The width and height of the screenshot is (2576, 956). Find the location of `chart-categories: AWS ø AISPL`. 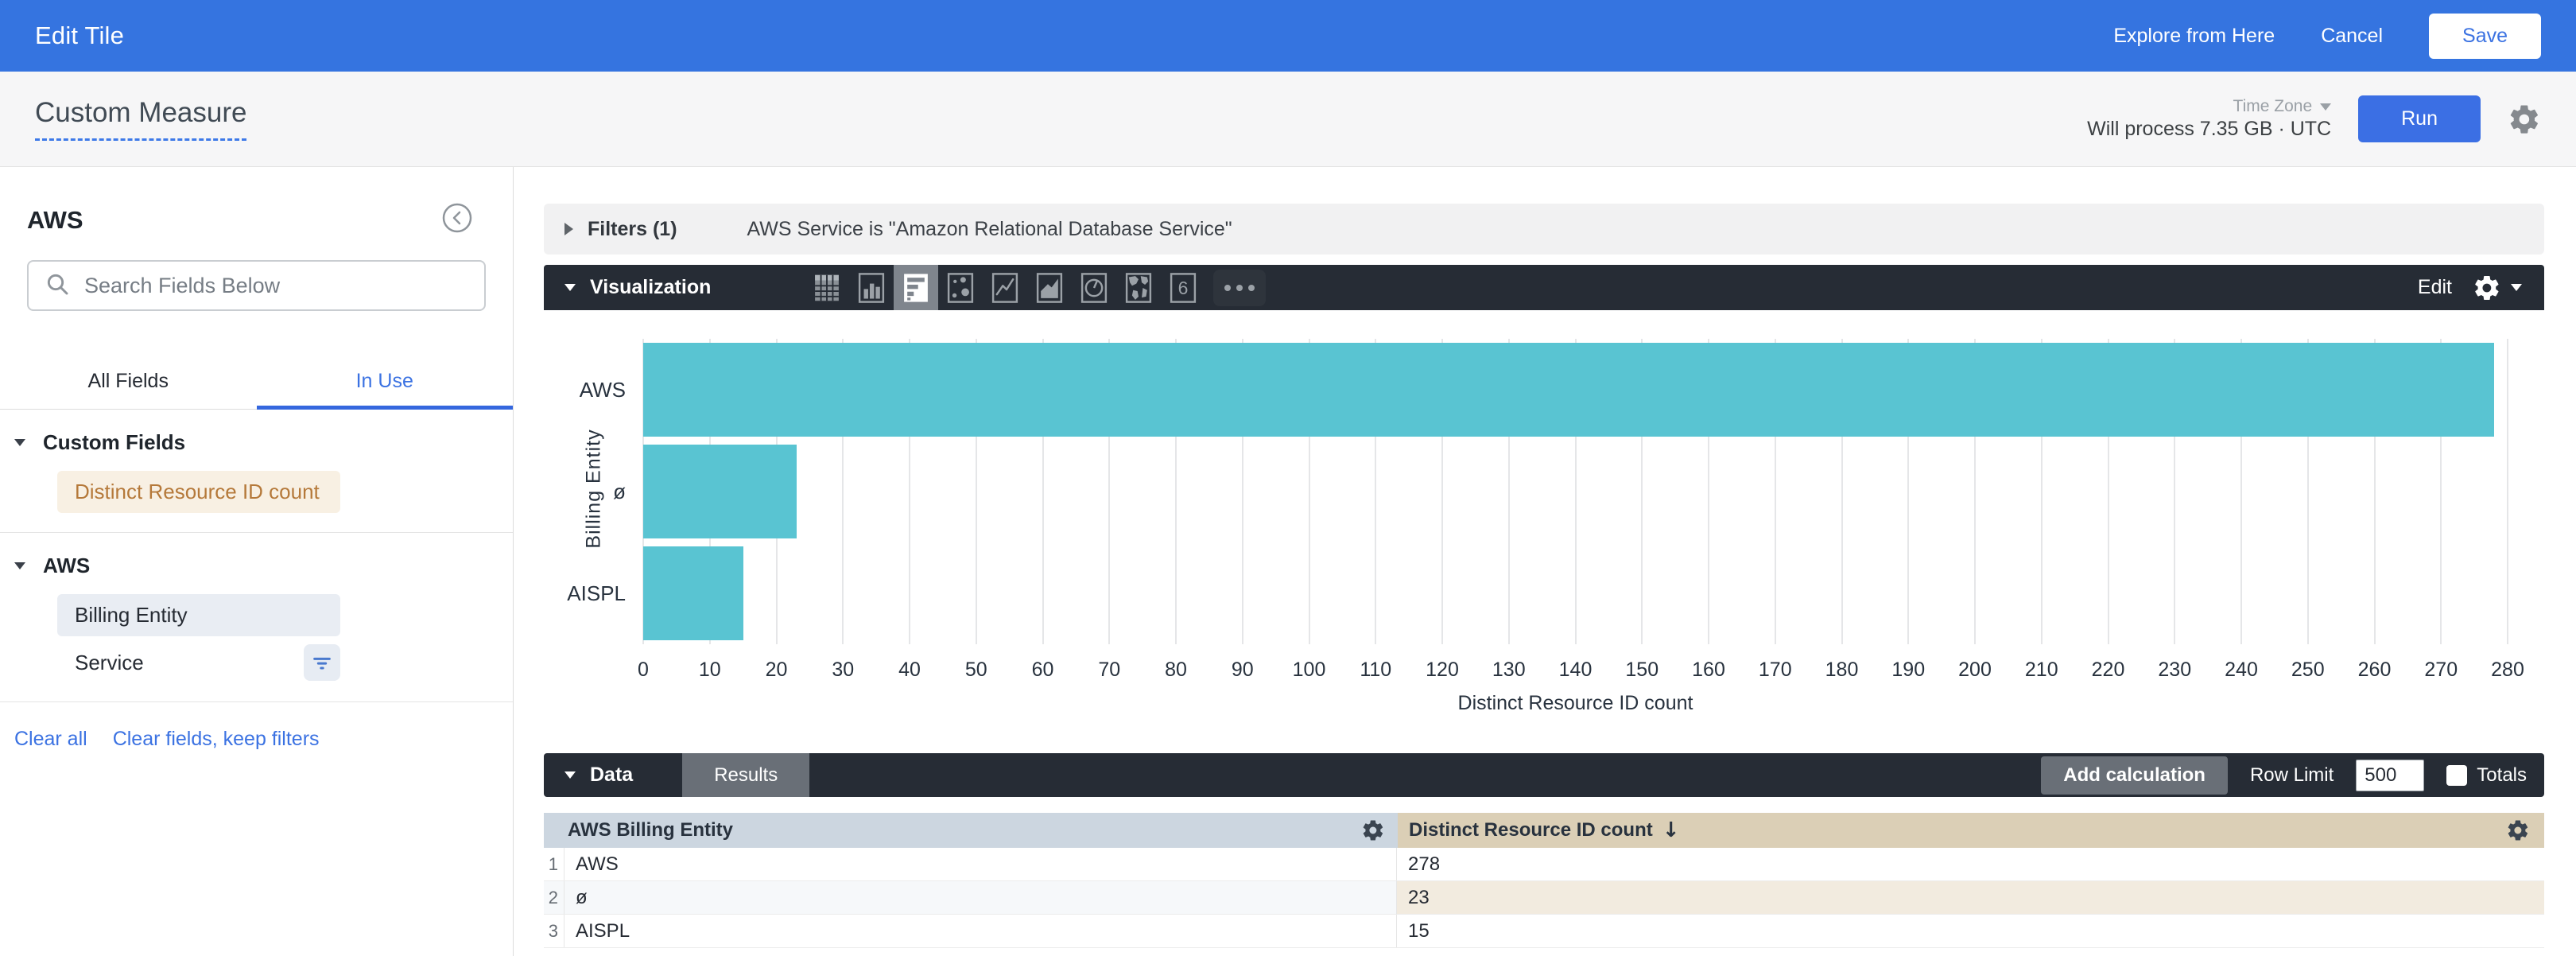

chart-categories: AWS ø AISPL is located at coordinates (593, 491).